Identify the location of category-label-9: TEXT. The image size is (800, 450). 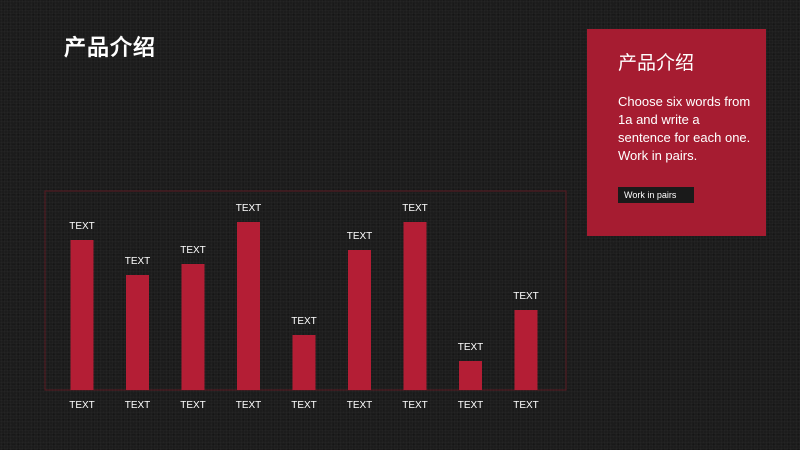
(526, 405).